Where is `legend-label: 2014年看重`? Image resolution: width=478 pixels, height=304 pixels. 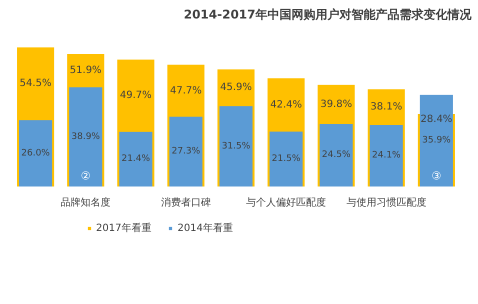 legend-label: 2014年看重 is located at coordinates (205, 228).